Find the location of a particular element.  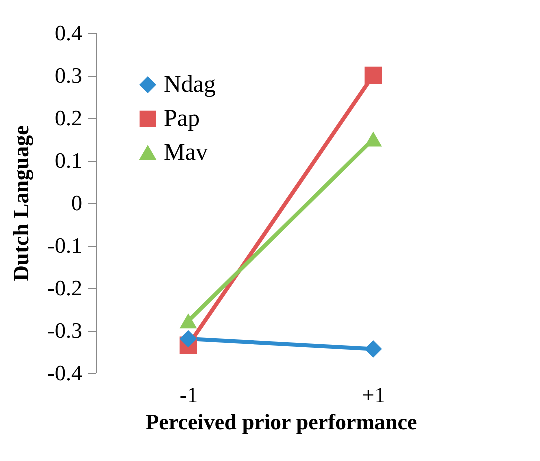

legend-label: Mav is located at coordinates (186, 153).